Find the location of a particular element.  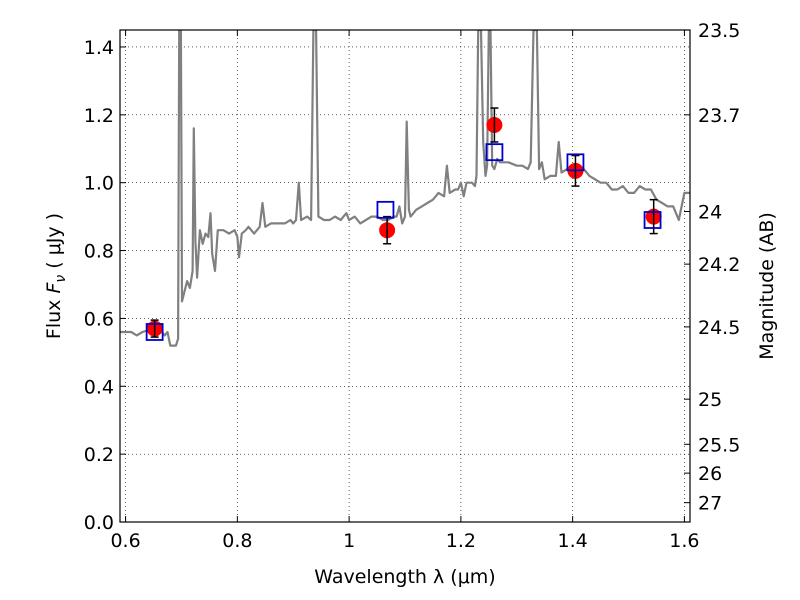

y-tick-label: 1.2 is located at coordinates (99, 116).